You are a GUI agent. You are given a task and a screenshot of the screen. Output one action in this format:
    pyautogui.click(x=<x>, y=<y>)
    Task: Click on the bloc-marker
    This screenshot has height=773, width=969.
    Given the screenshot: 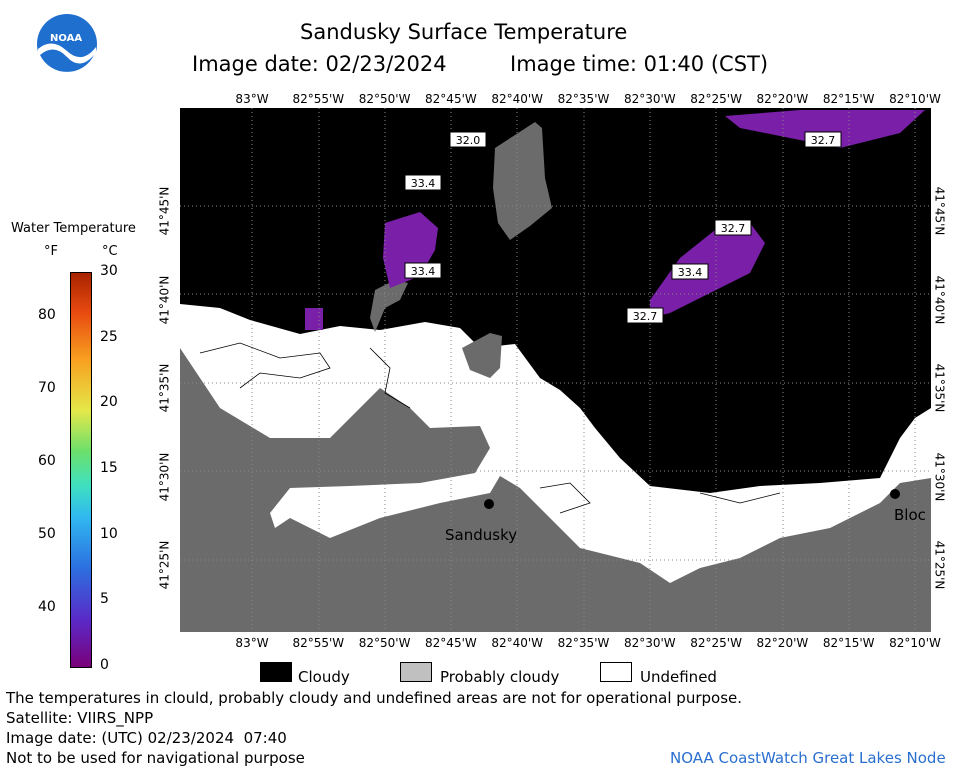 What is the action you would take?
    pyautogui.click(x=895, y=494)
    